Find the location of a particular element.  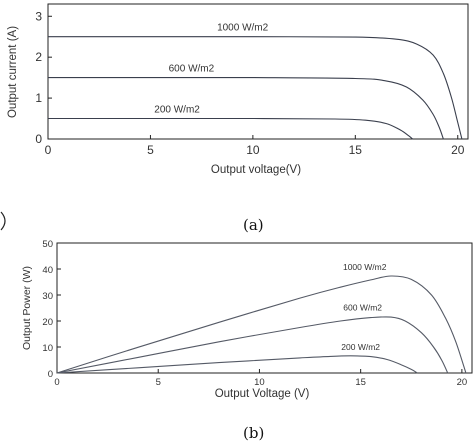

panel-a-caption: (a) is located at coordinates (253, 225).